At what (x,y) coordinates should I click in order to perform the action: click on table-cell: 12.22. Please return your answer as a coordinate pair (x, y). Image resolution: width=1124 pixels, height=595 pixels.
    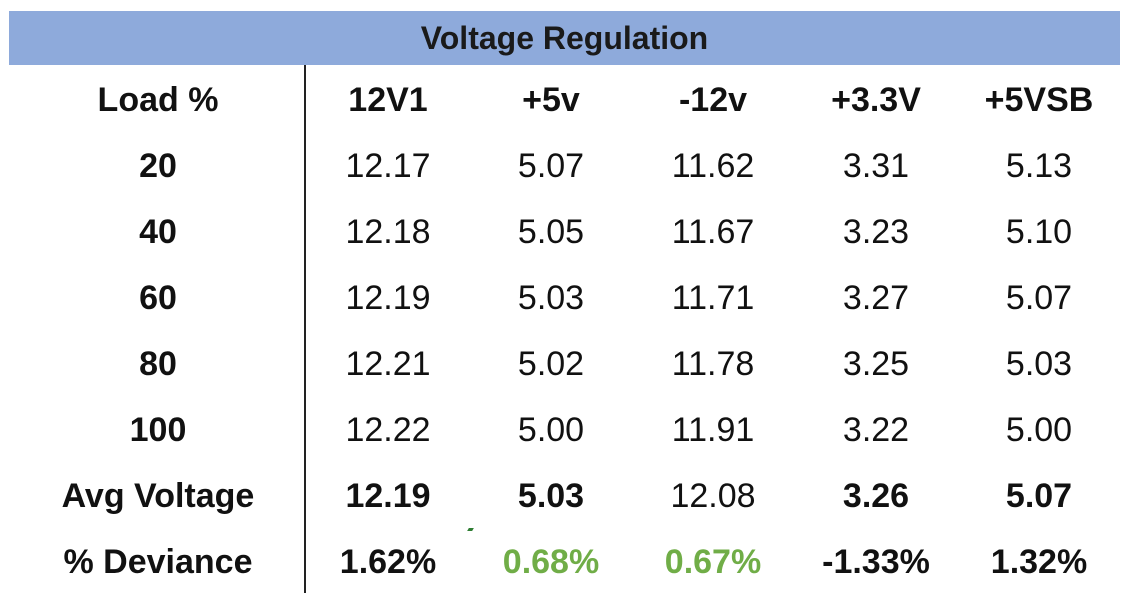
    Looking at the image, I should click on (388, 429).